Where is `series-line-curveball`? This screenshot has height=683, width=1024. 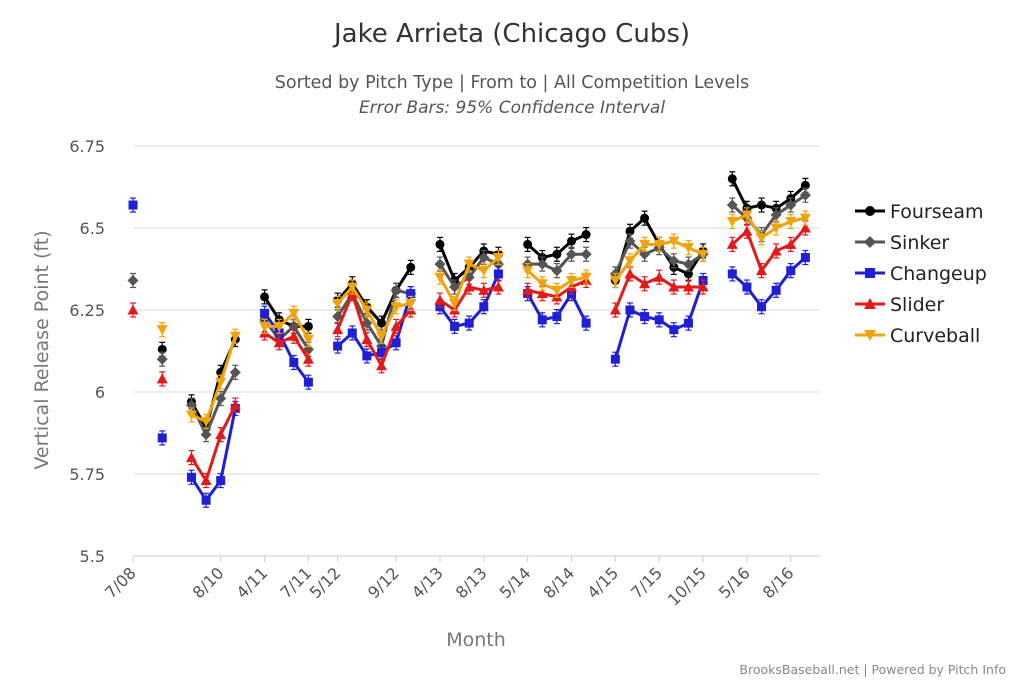
series-line-curveball is located at coordinates (213, 379).